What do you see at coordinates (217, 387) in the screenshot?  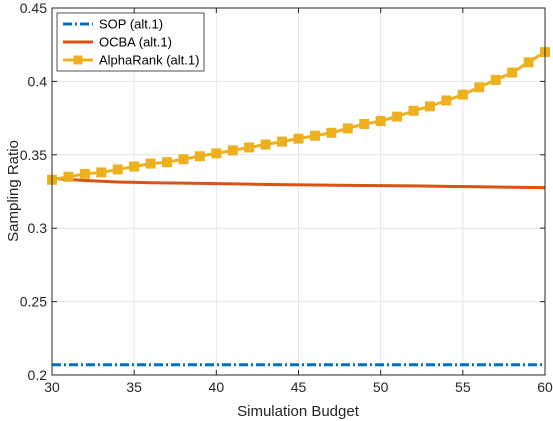 I see `x-tick-label: 40` at bounding box center [217, 387].